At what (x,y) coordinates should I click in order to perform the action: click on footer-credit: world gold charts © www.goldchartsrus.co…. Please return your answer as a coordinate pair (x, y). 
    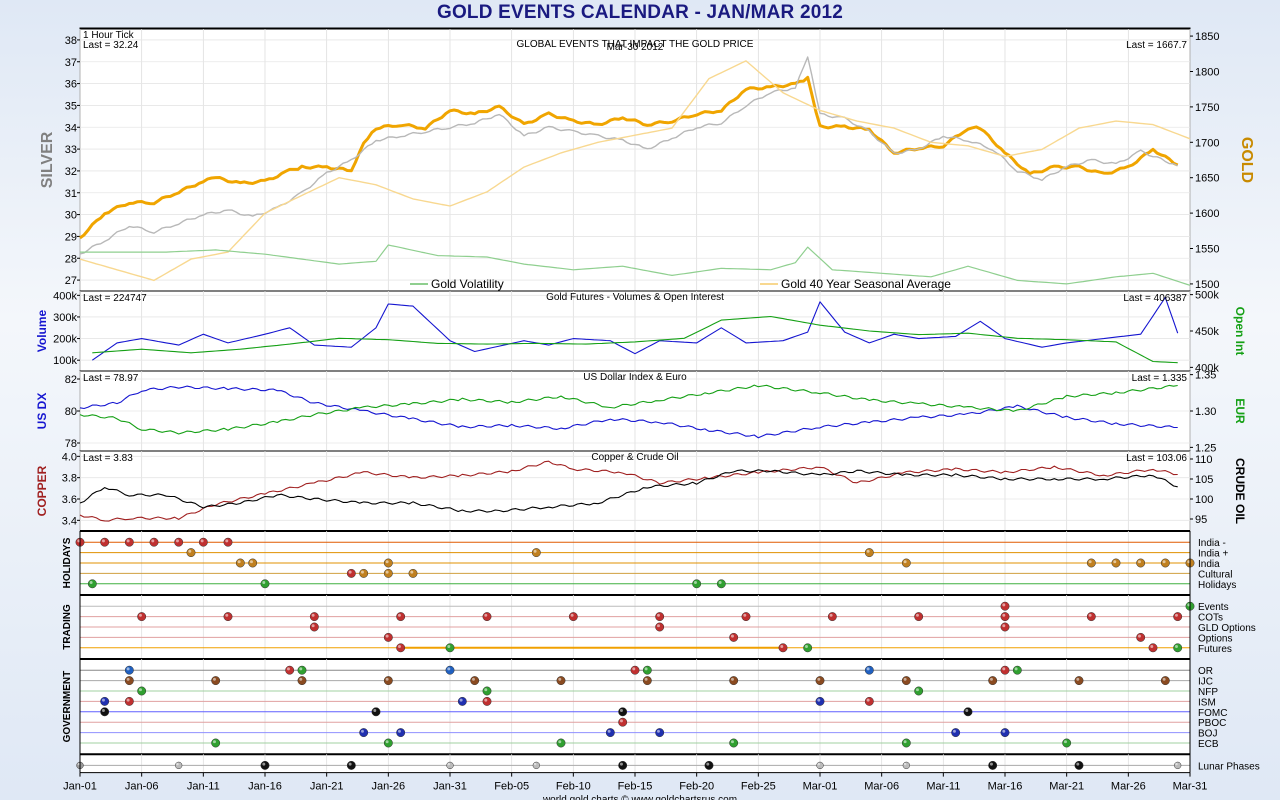
    Looking at the image, I should click on (639, 797).